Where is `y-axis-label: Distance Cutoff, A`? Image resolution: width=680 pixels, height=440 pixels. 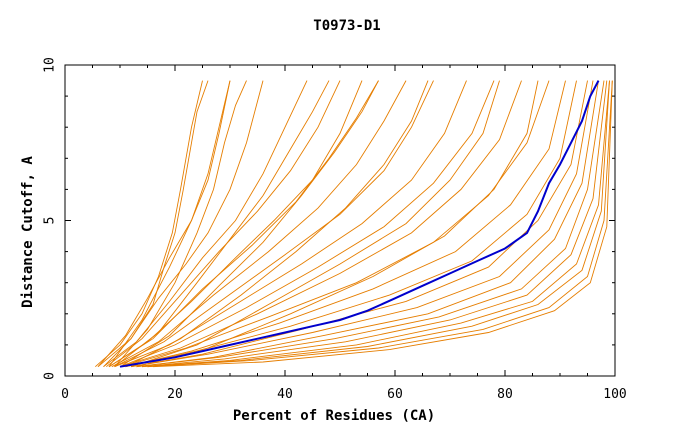 y-axis-label: Distance Cutoff, A is located at coordinates (28, 232).